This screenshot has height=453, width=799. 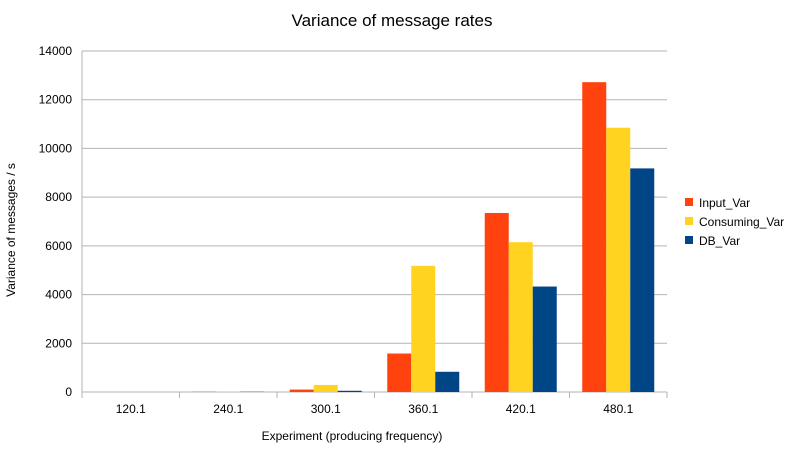 I want to click on chart-title: Variance of message rates, so click(x=392, y=20).